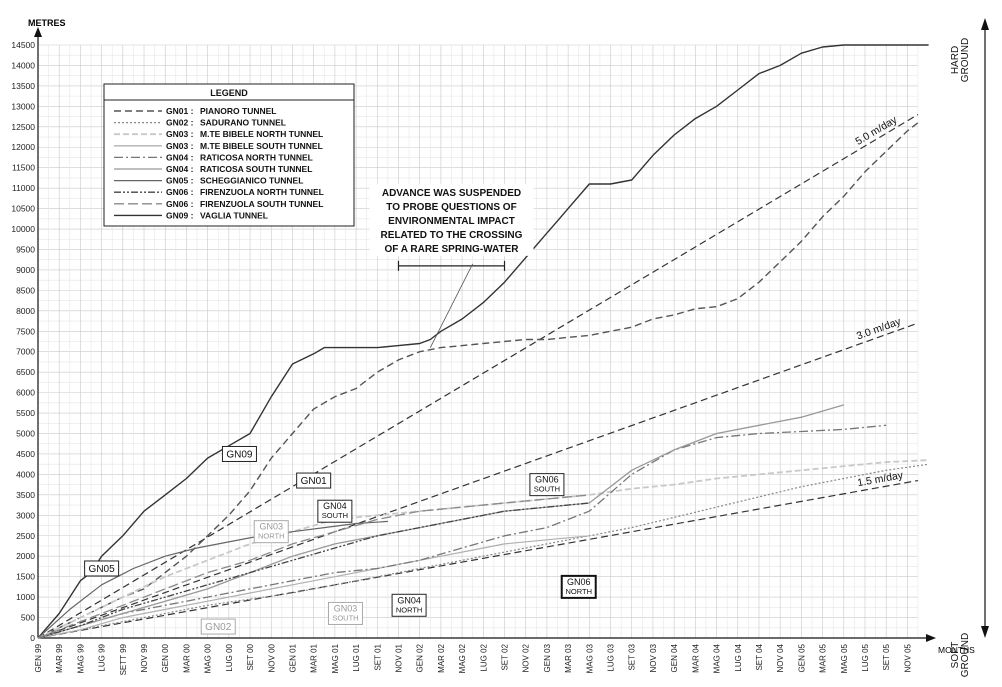  What do you see at coordinates (25, 495) in the screenshot?
I see `y-tick-label: 3500` at bounding box center [25, 495].